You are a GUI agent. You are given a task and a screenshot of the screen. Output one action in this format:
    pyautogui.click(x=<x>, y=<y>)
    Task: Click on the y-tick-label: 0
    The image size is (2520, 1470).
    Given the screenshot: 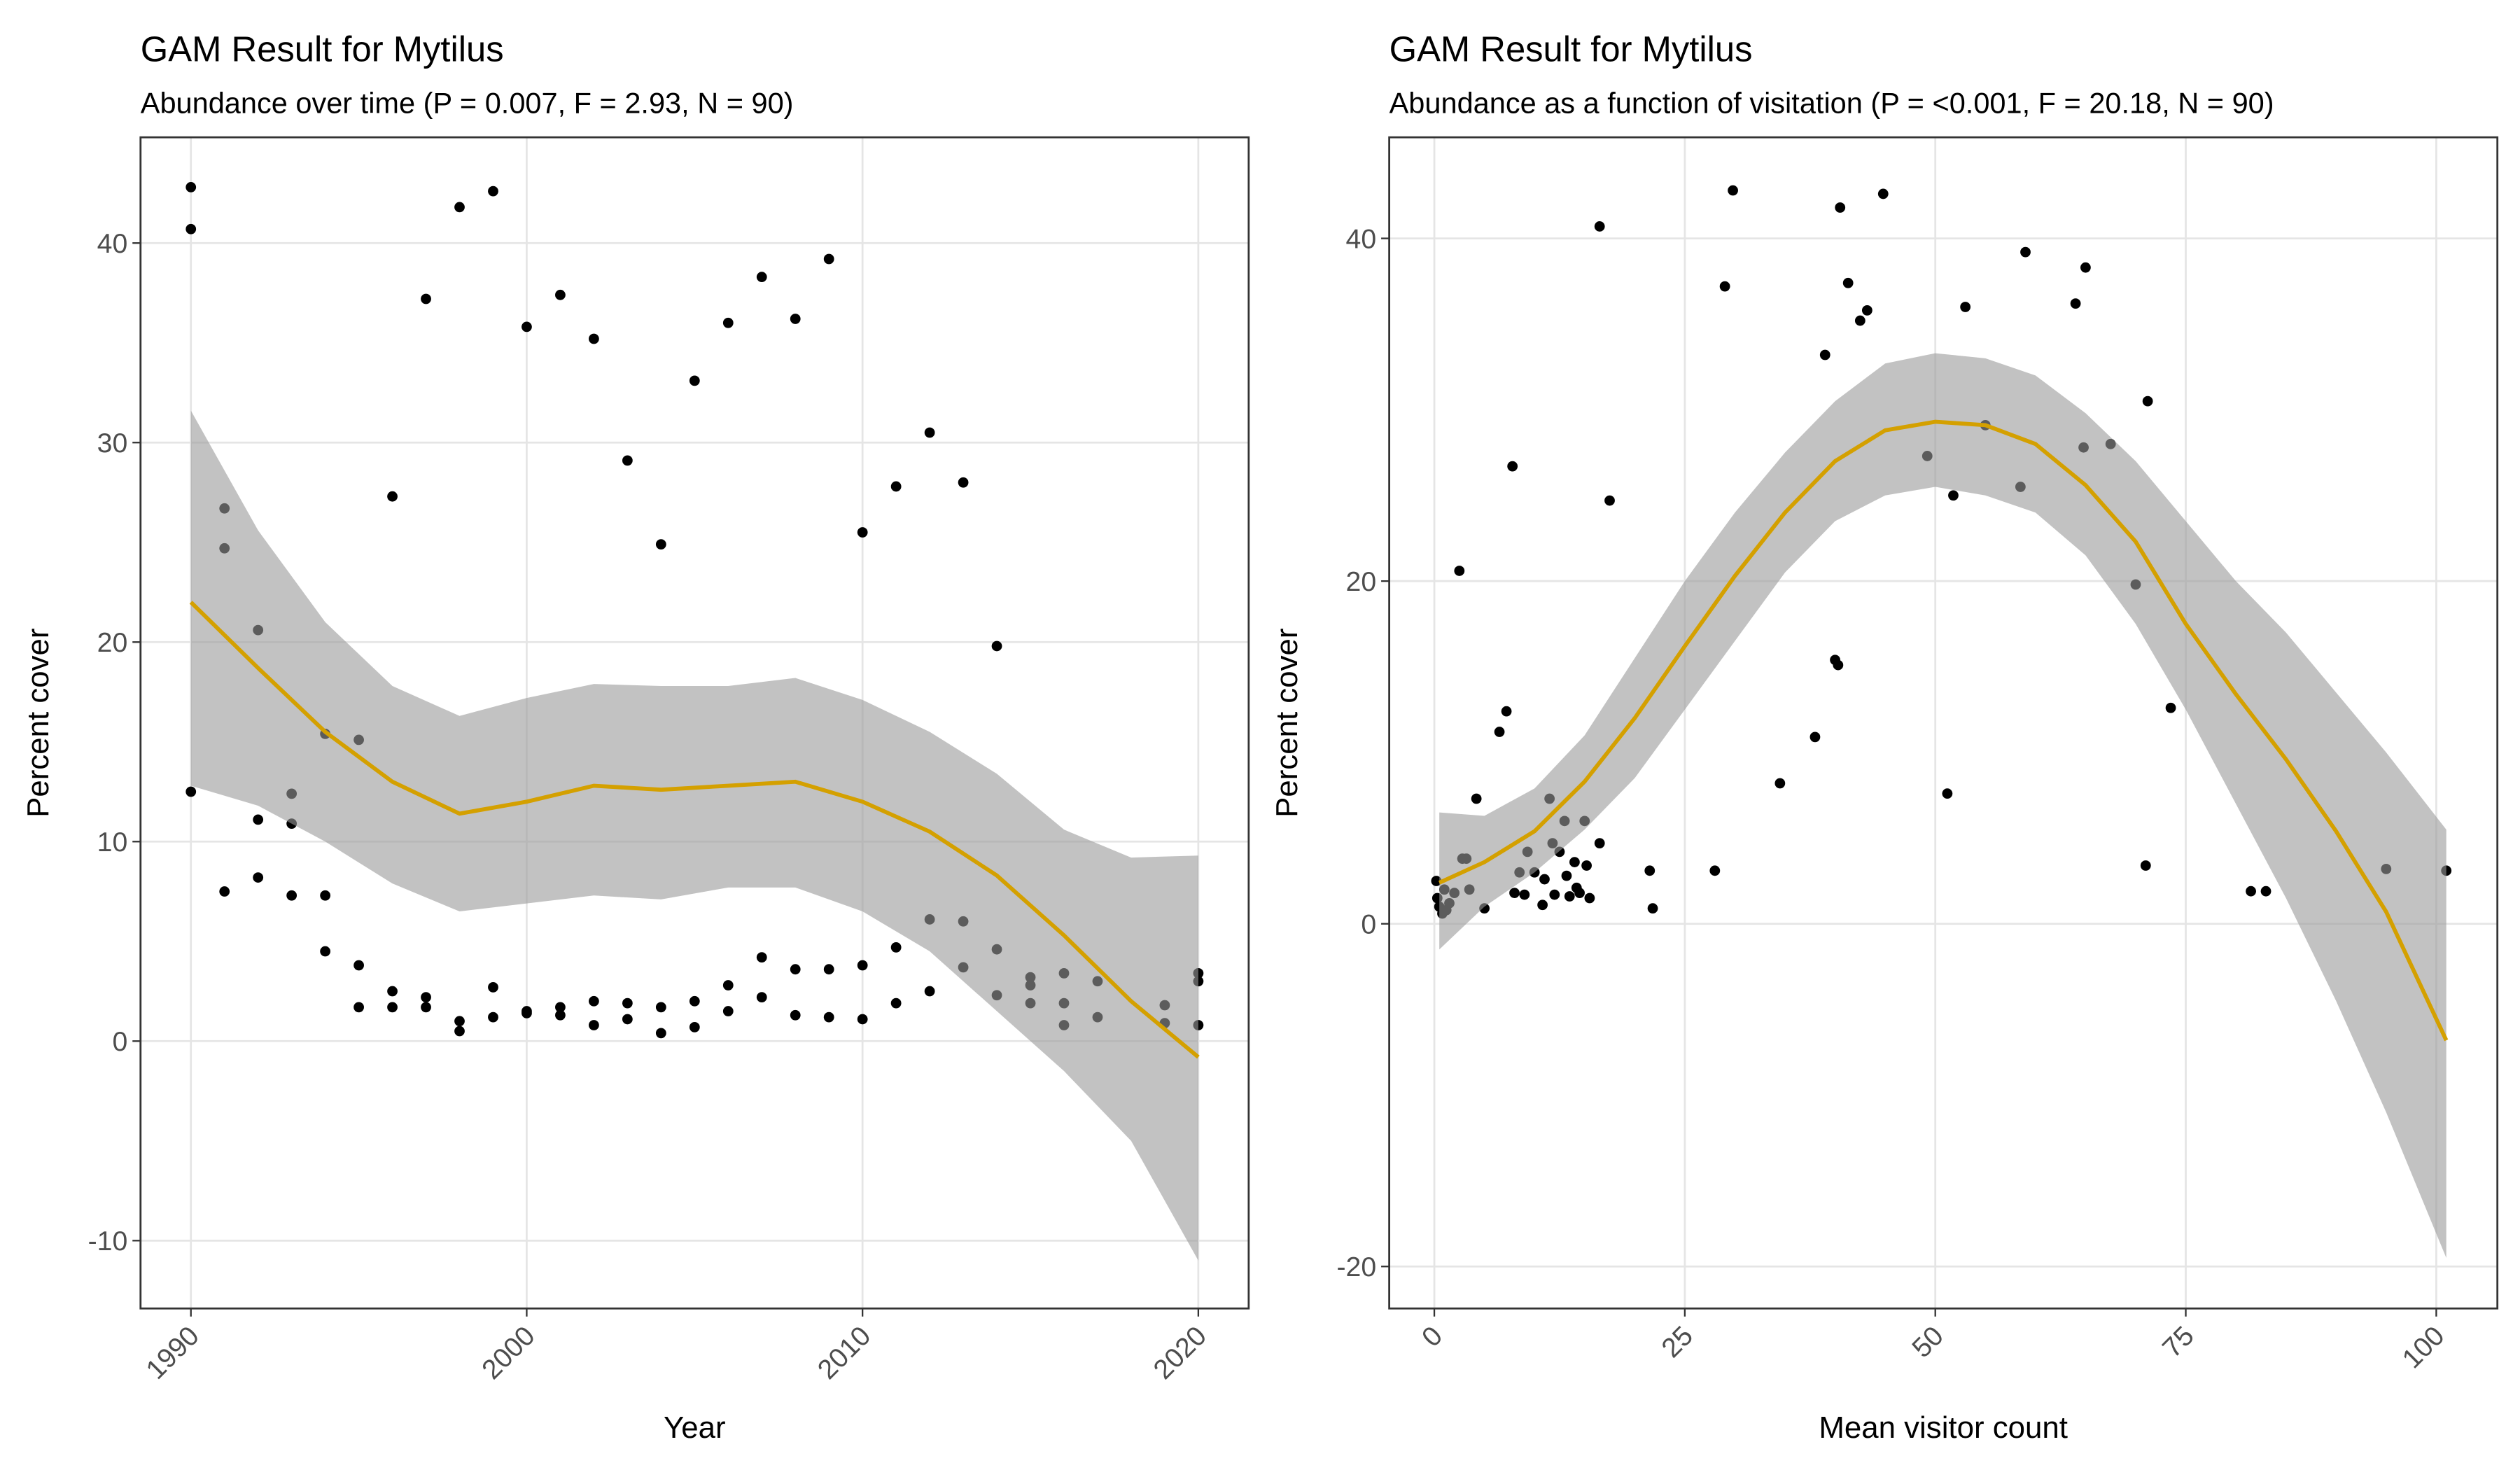 What is the action you would take?
    pyautogui.click(x=1368, y=924)
    